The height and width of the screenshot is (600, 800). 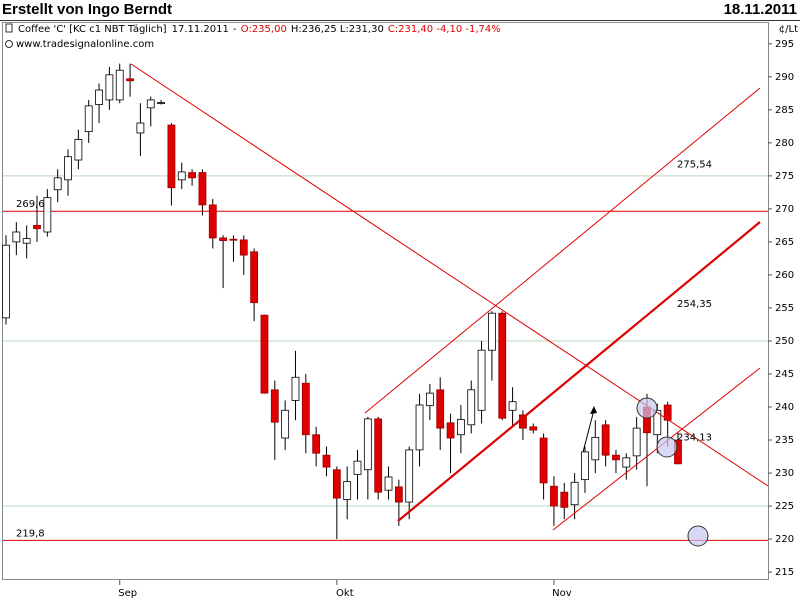 What do you see at coordinates (127, 593) in the screenshot?
I see `x-tick-label: Sep` at bounding box center [127, 593].